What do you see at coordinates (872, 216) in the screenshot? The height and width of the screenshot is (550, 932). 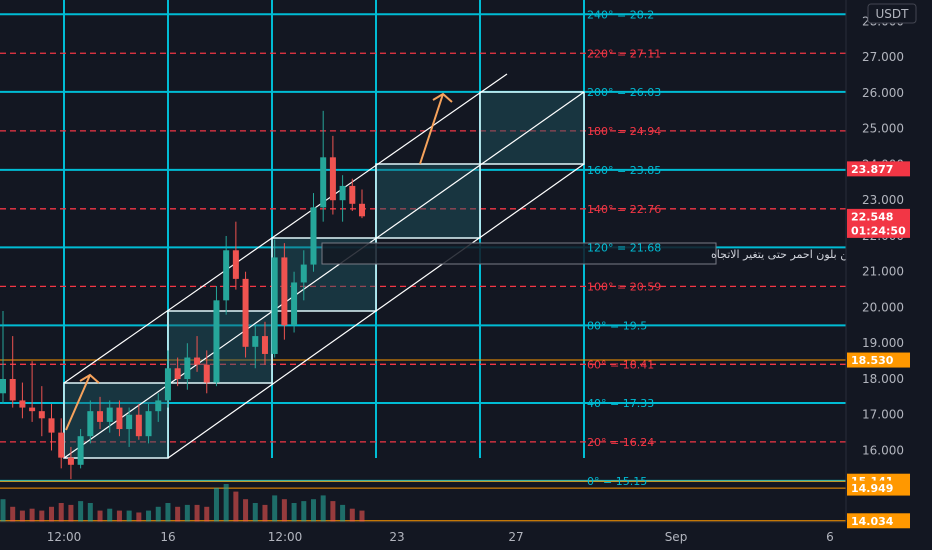 I see `price-tag-text: 22.548` at bounding box center [872, 216].